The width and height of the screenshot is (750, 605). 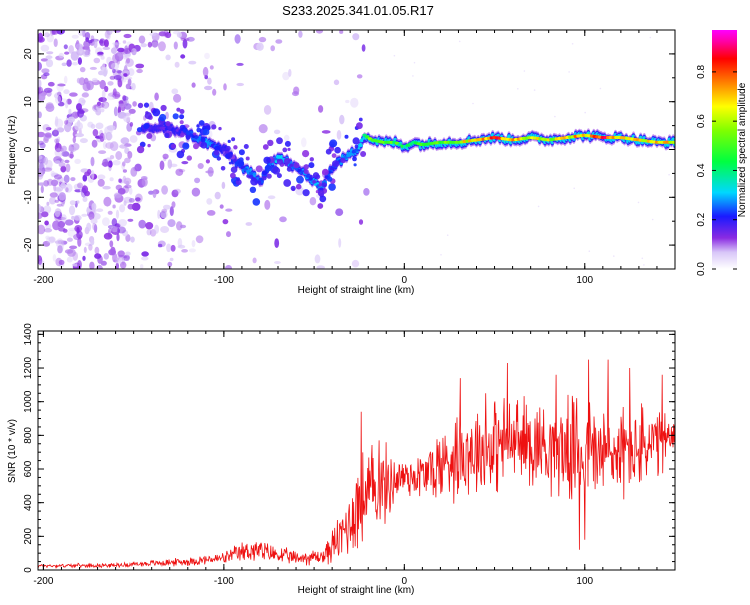 I want to click on y-tick-label: 20, so click(x=28, y=54).